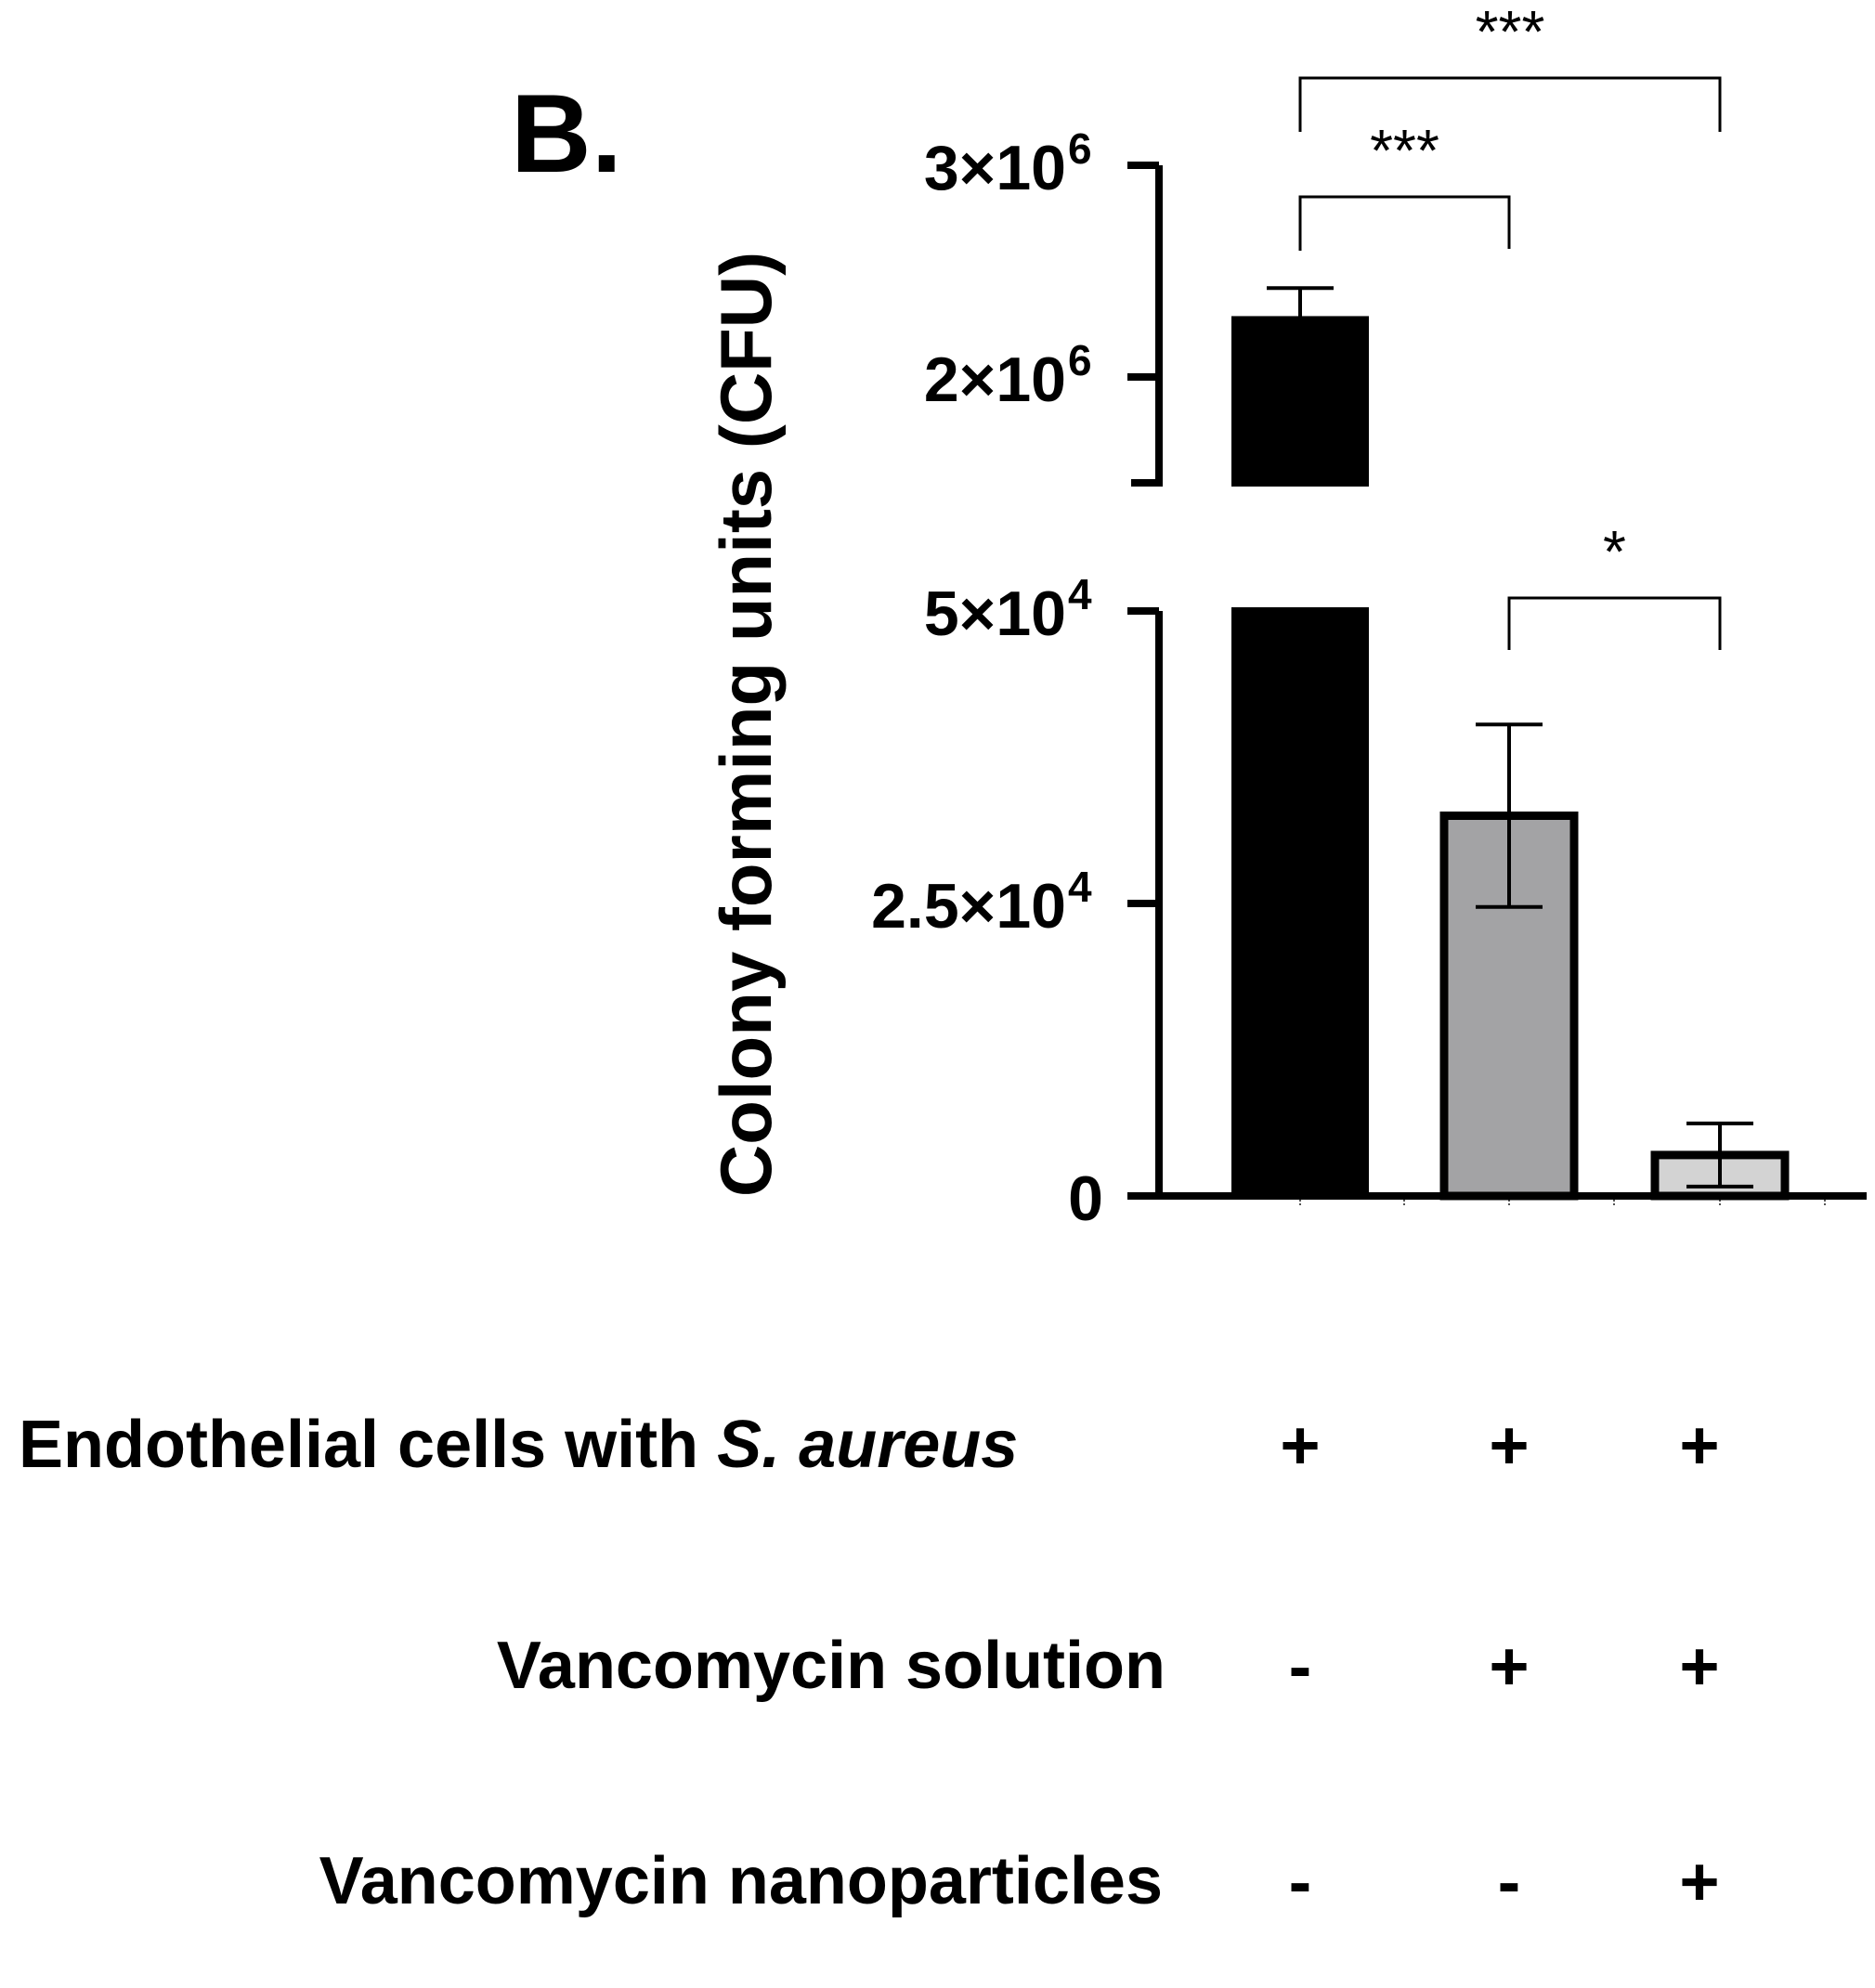 This screenshot has height=1988, width=1875. What do you see at coordinates (746, 724) in the screenshot?
I see `y-axis-label: Colony forming units (CFU)` at bounding box center [746, 724].